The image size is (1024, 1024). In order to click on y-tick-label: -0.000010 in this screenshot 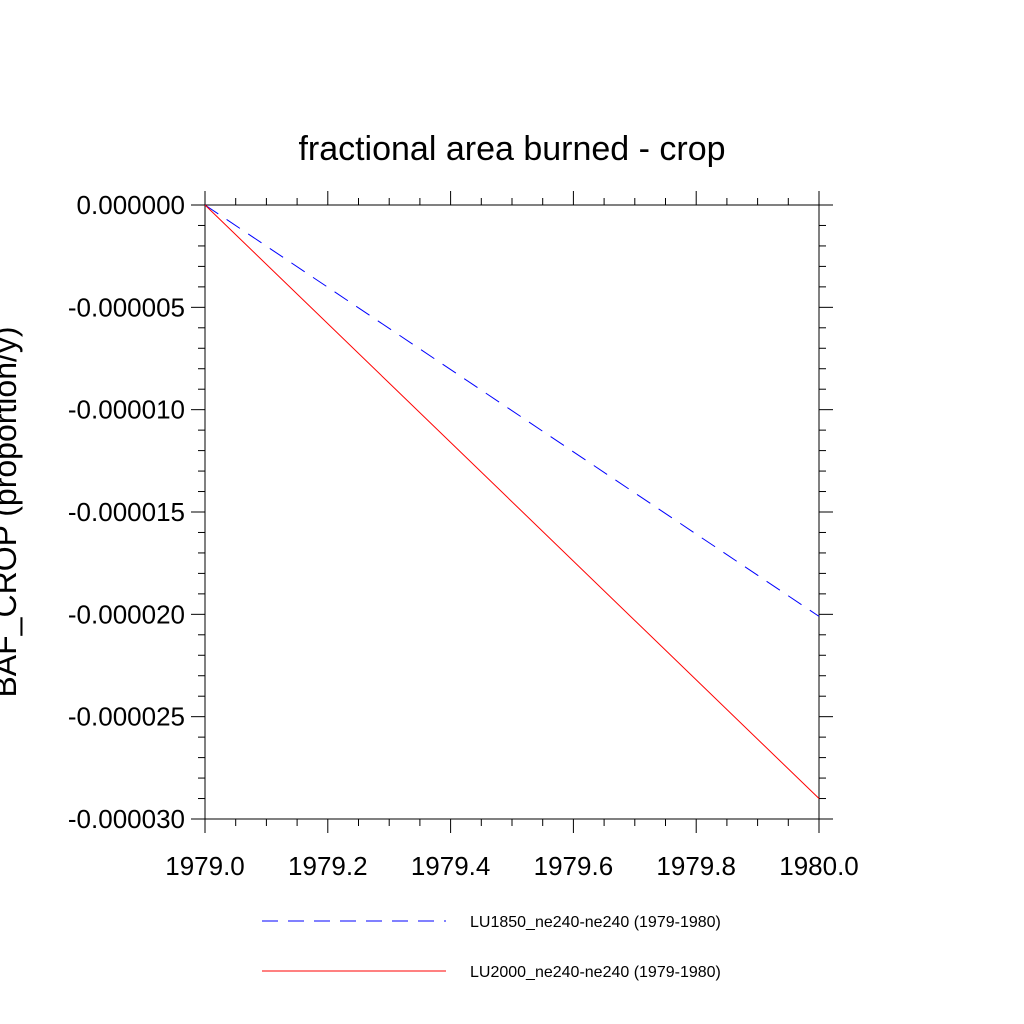, I will do `click(126, 410)`.